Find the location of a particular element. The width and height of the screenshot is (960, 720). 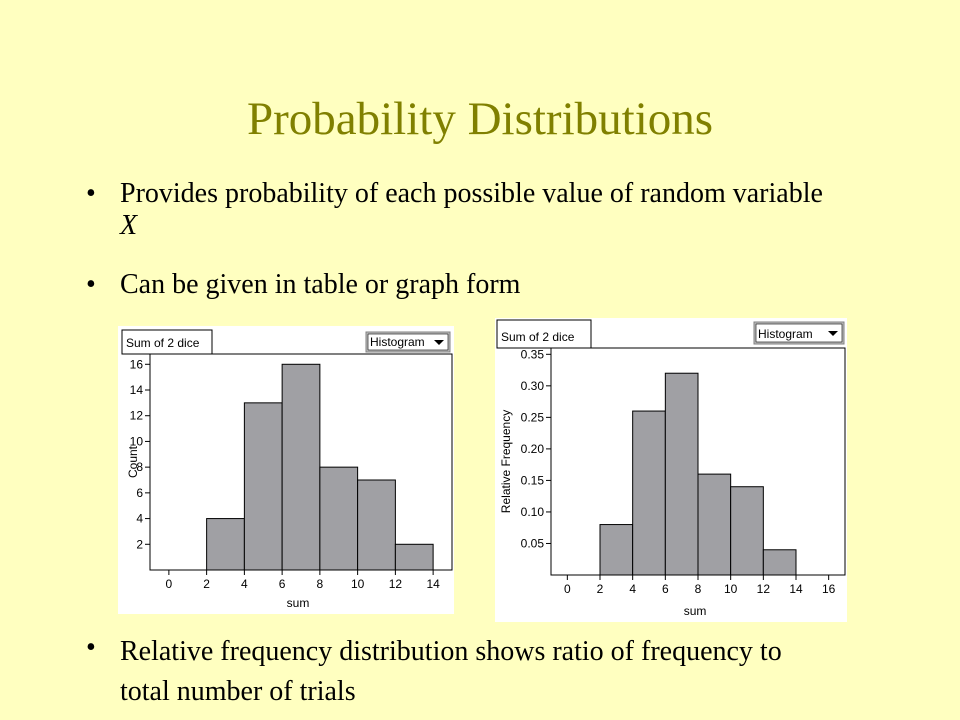

y-tick-label: 10 is located at coordinates (137, 441).